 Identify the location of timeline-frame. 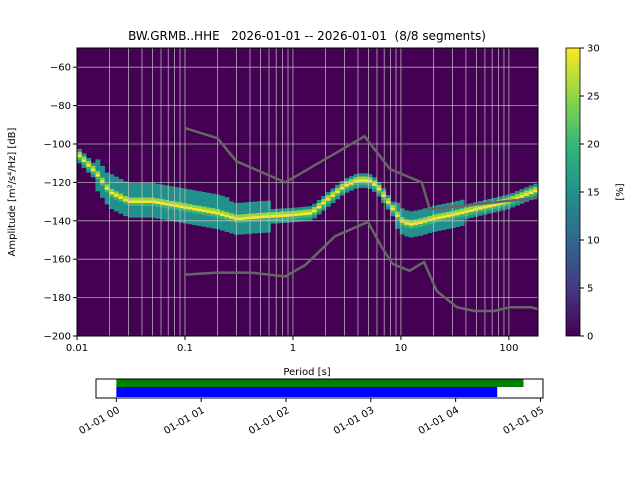
(319, 388).